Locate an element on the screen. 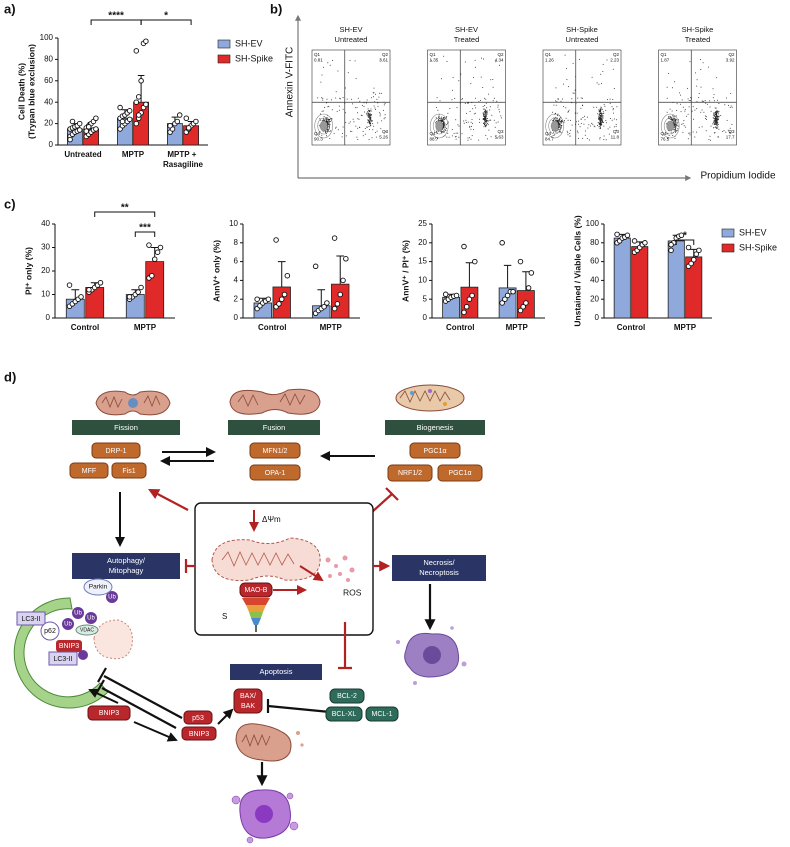 Image resolution: width=790 pixels, height=847 pixels. necrotic-cell is located at coordinates (431, 655).